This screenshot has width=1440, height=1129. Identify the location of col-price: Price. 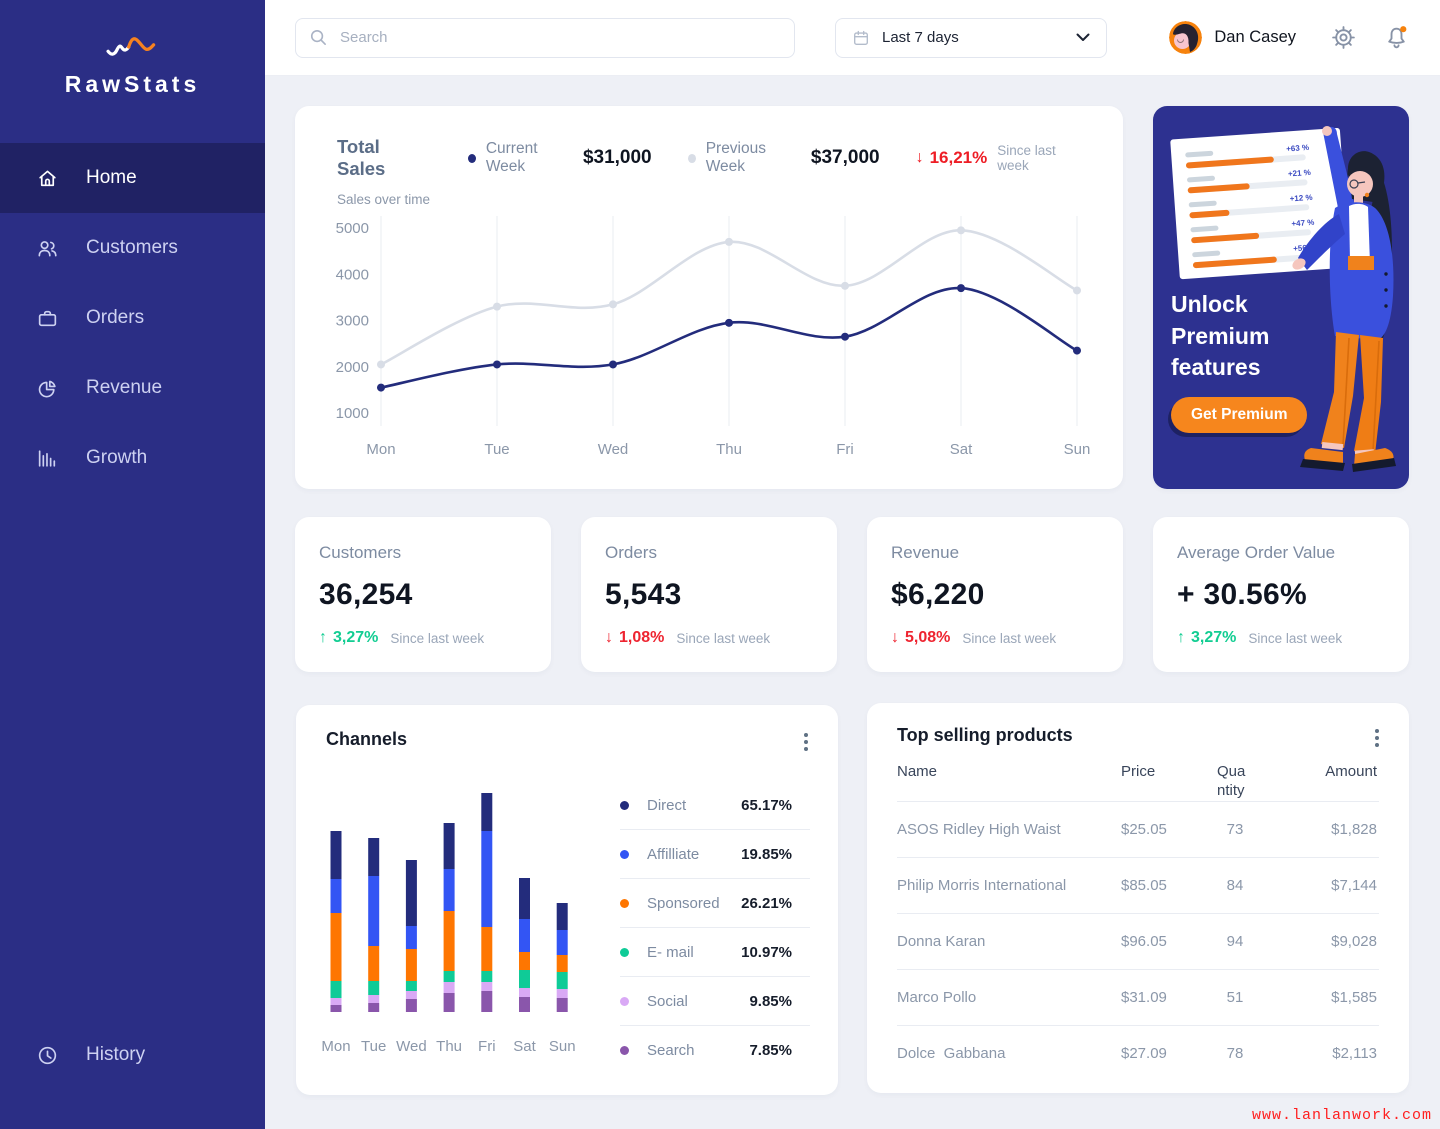
(1138, 771).